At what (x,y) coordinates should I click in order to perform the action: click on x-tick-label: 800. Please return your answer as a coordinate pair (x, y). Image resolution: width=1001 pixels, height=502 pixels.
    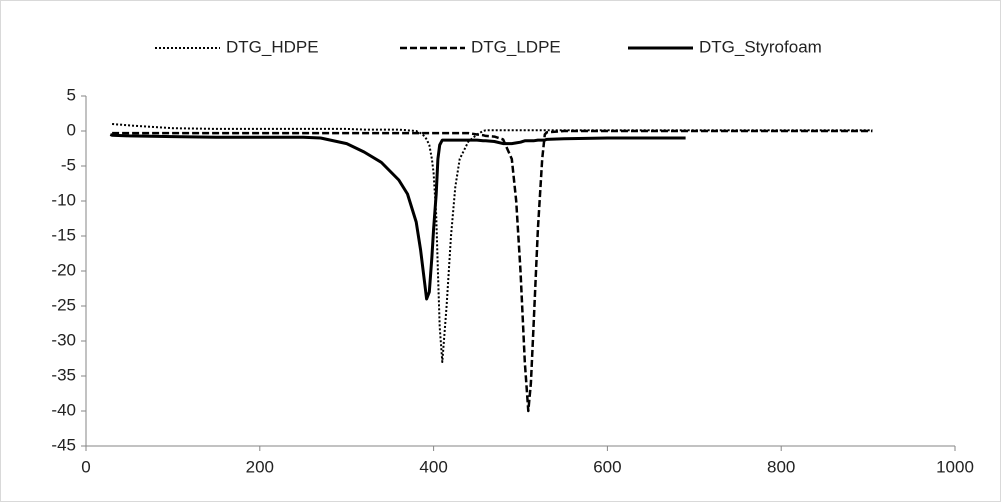
    Looking at the image, I should click on (781, 466).